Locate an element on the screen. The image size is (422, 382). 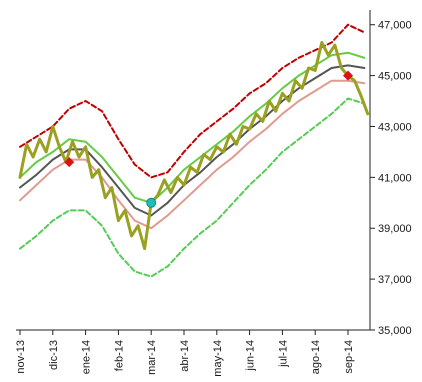
x-tick-label: mar-14 is located at coordinates (152, 357).